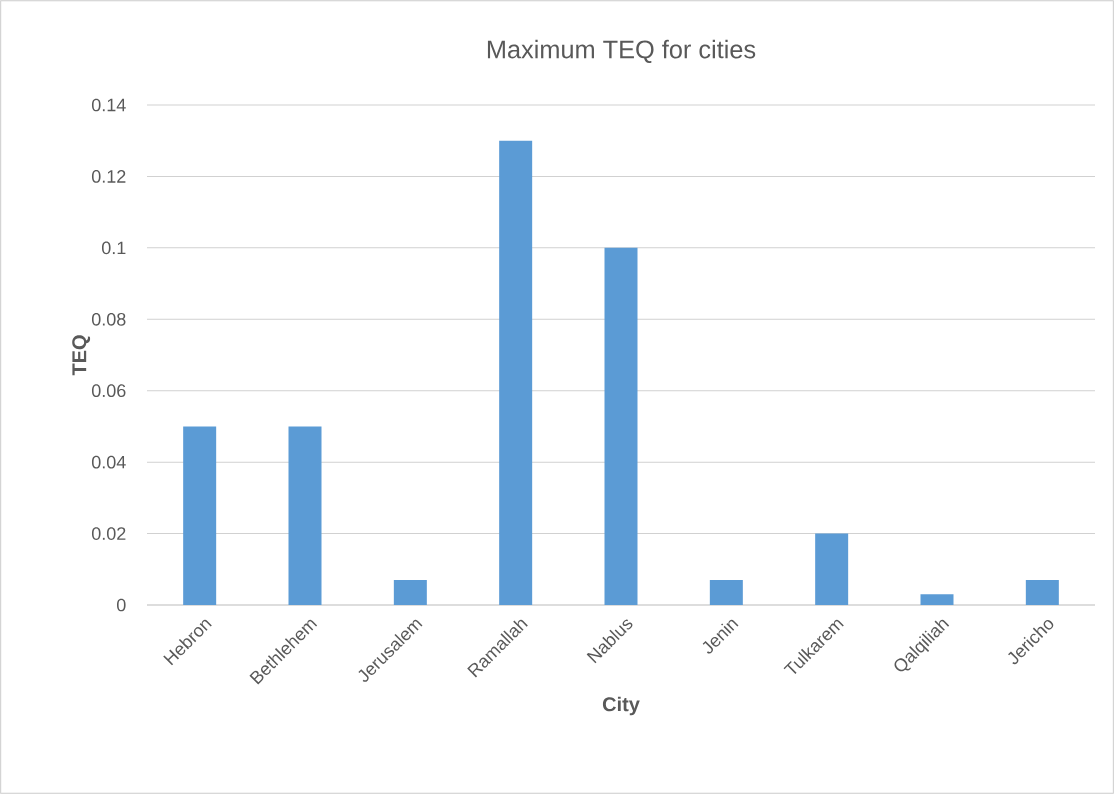  I want to click on y-tick-label: 0.08, so click(108, 319).